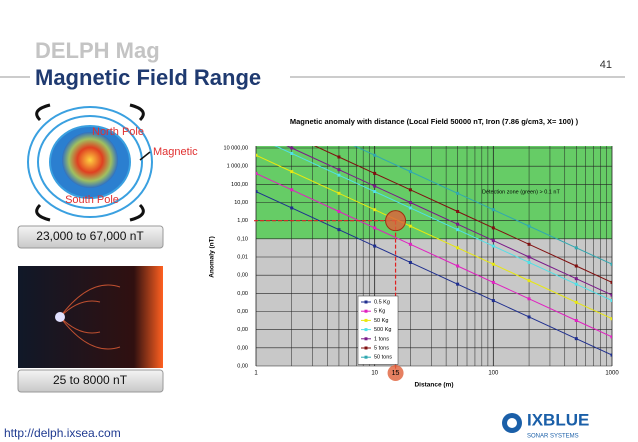 The width and height of the screenshot is (638, 442). I want to click on range-text: 23,000 to 67,000 nT, so click(90, 236).